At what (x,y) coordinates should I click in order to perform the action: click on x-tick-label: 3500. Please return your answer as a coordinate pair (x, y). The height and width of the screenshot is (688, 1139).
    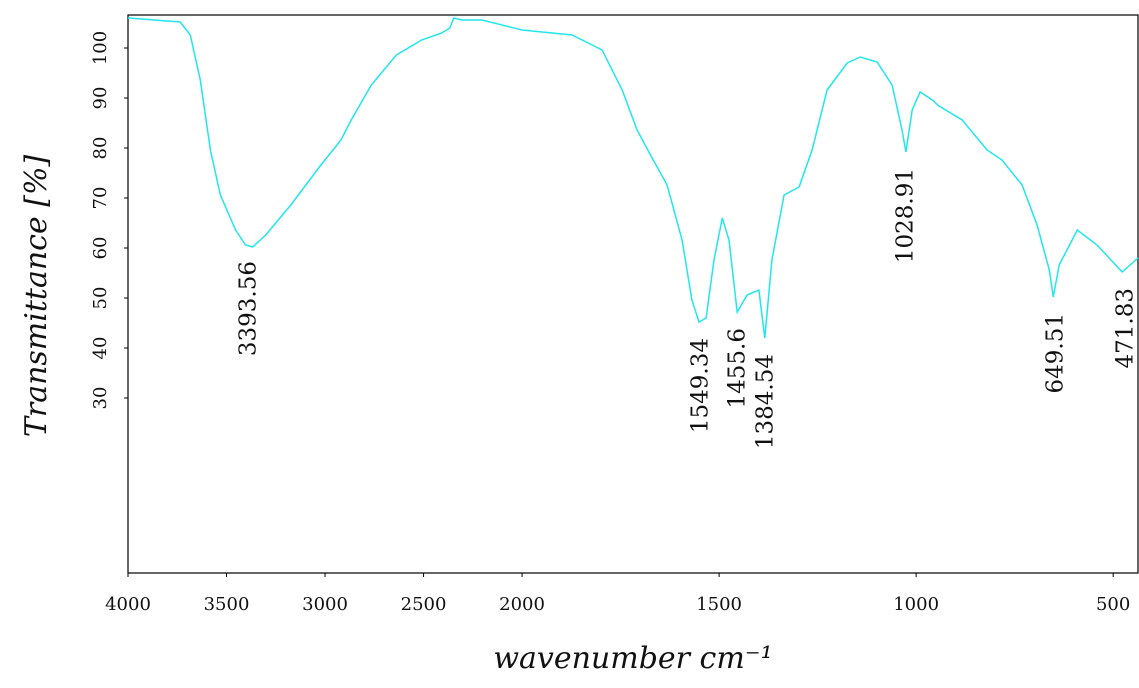
    Looking at the image, I should click on (227, 604).